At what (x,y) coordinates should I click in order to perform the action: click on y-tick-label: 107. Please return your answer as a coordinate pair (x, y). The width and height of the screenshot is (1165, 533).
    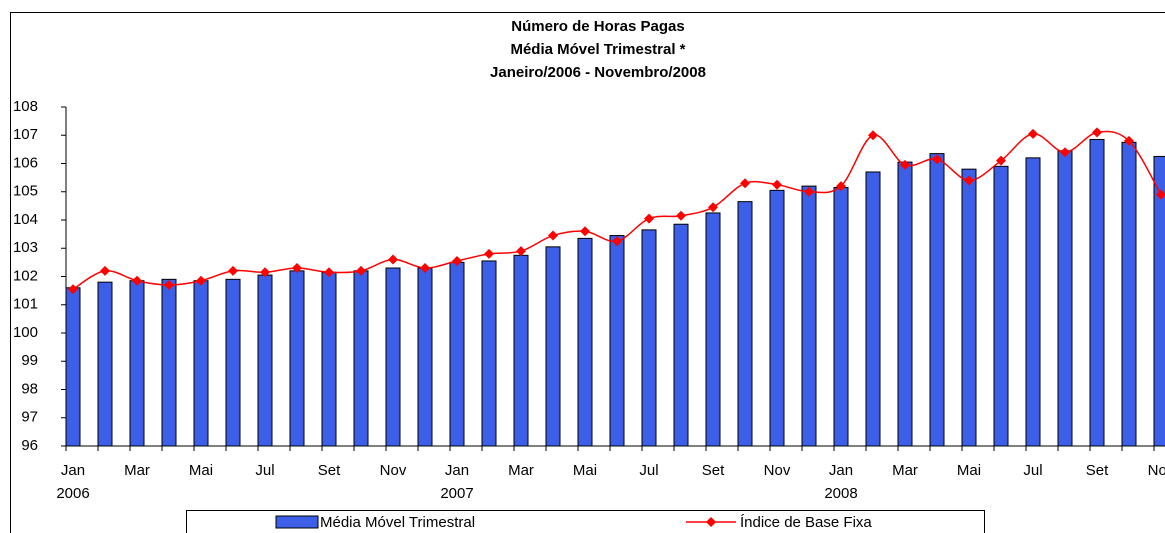
    Looking at the image, I should click on (25, 134).